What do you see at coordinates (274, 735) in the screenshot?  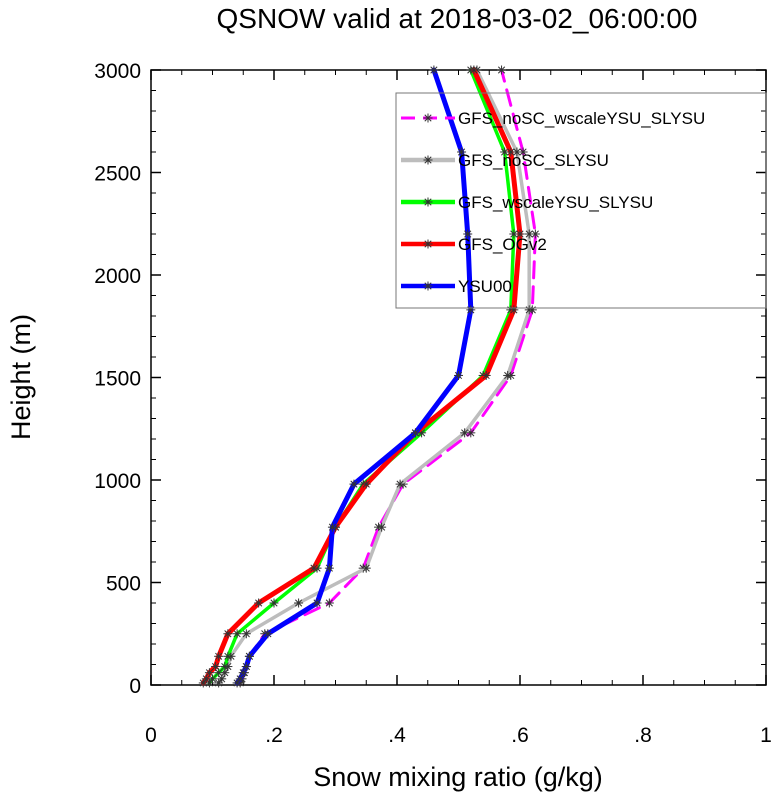 I see `x-tick-label: .2` at bounding box center [274, 735].